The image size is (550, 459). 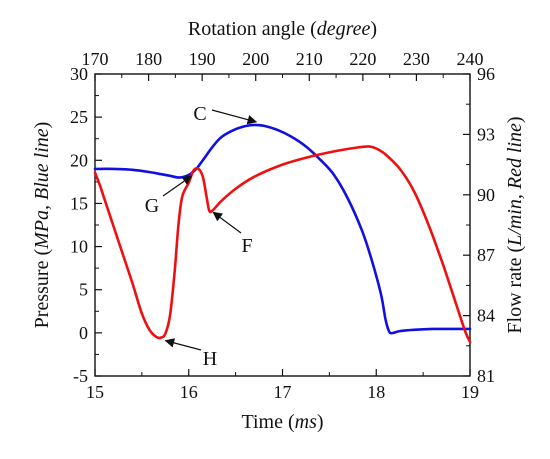 I want to click on x-bottom-tick-label: 17, so click(x=283, y=392).